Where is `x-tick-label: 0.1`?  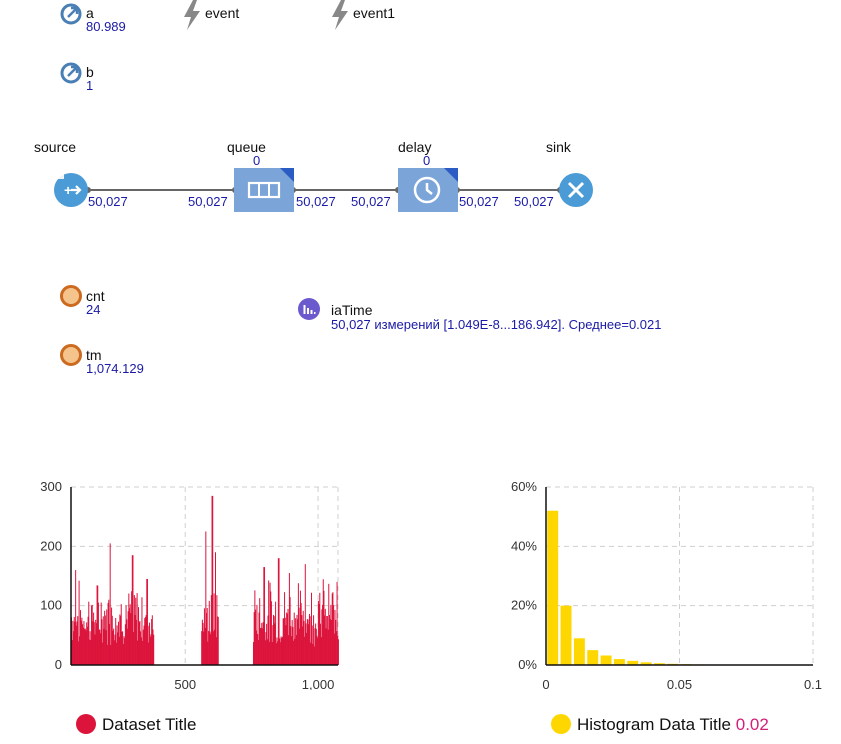 x-tick-label: 0.1 is located at coordinates (813, 683).